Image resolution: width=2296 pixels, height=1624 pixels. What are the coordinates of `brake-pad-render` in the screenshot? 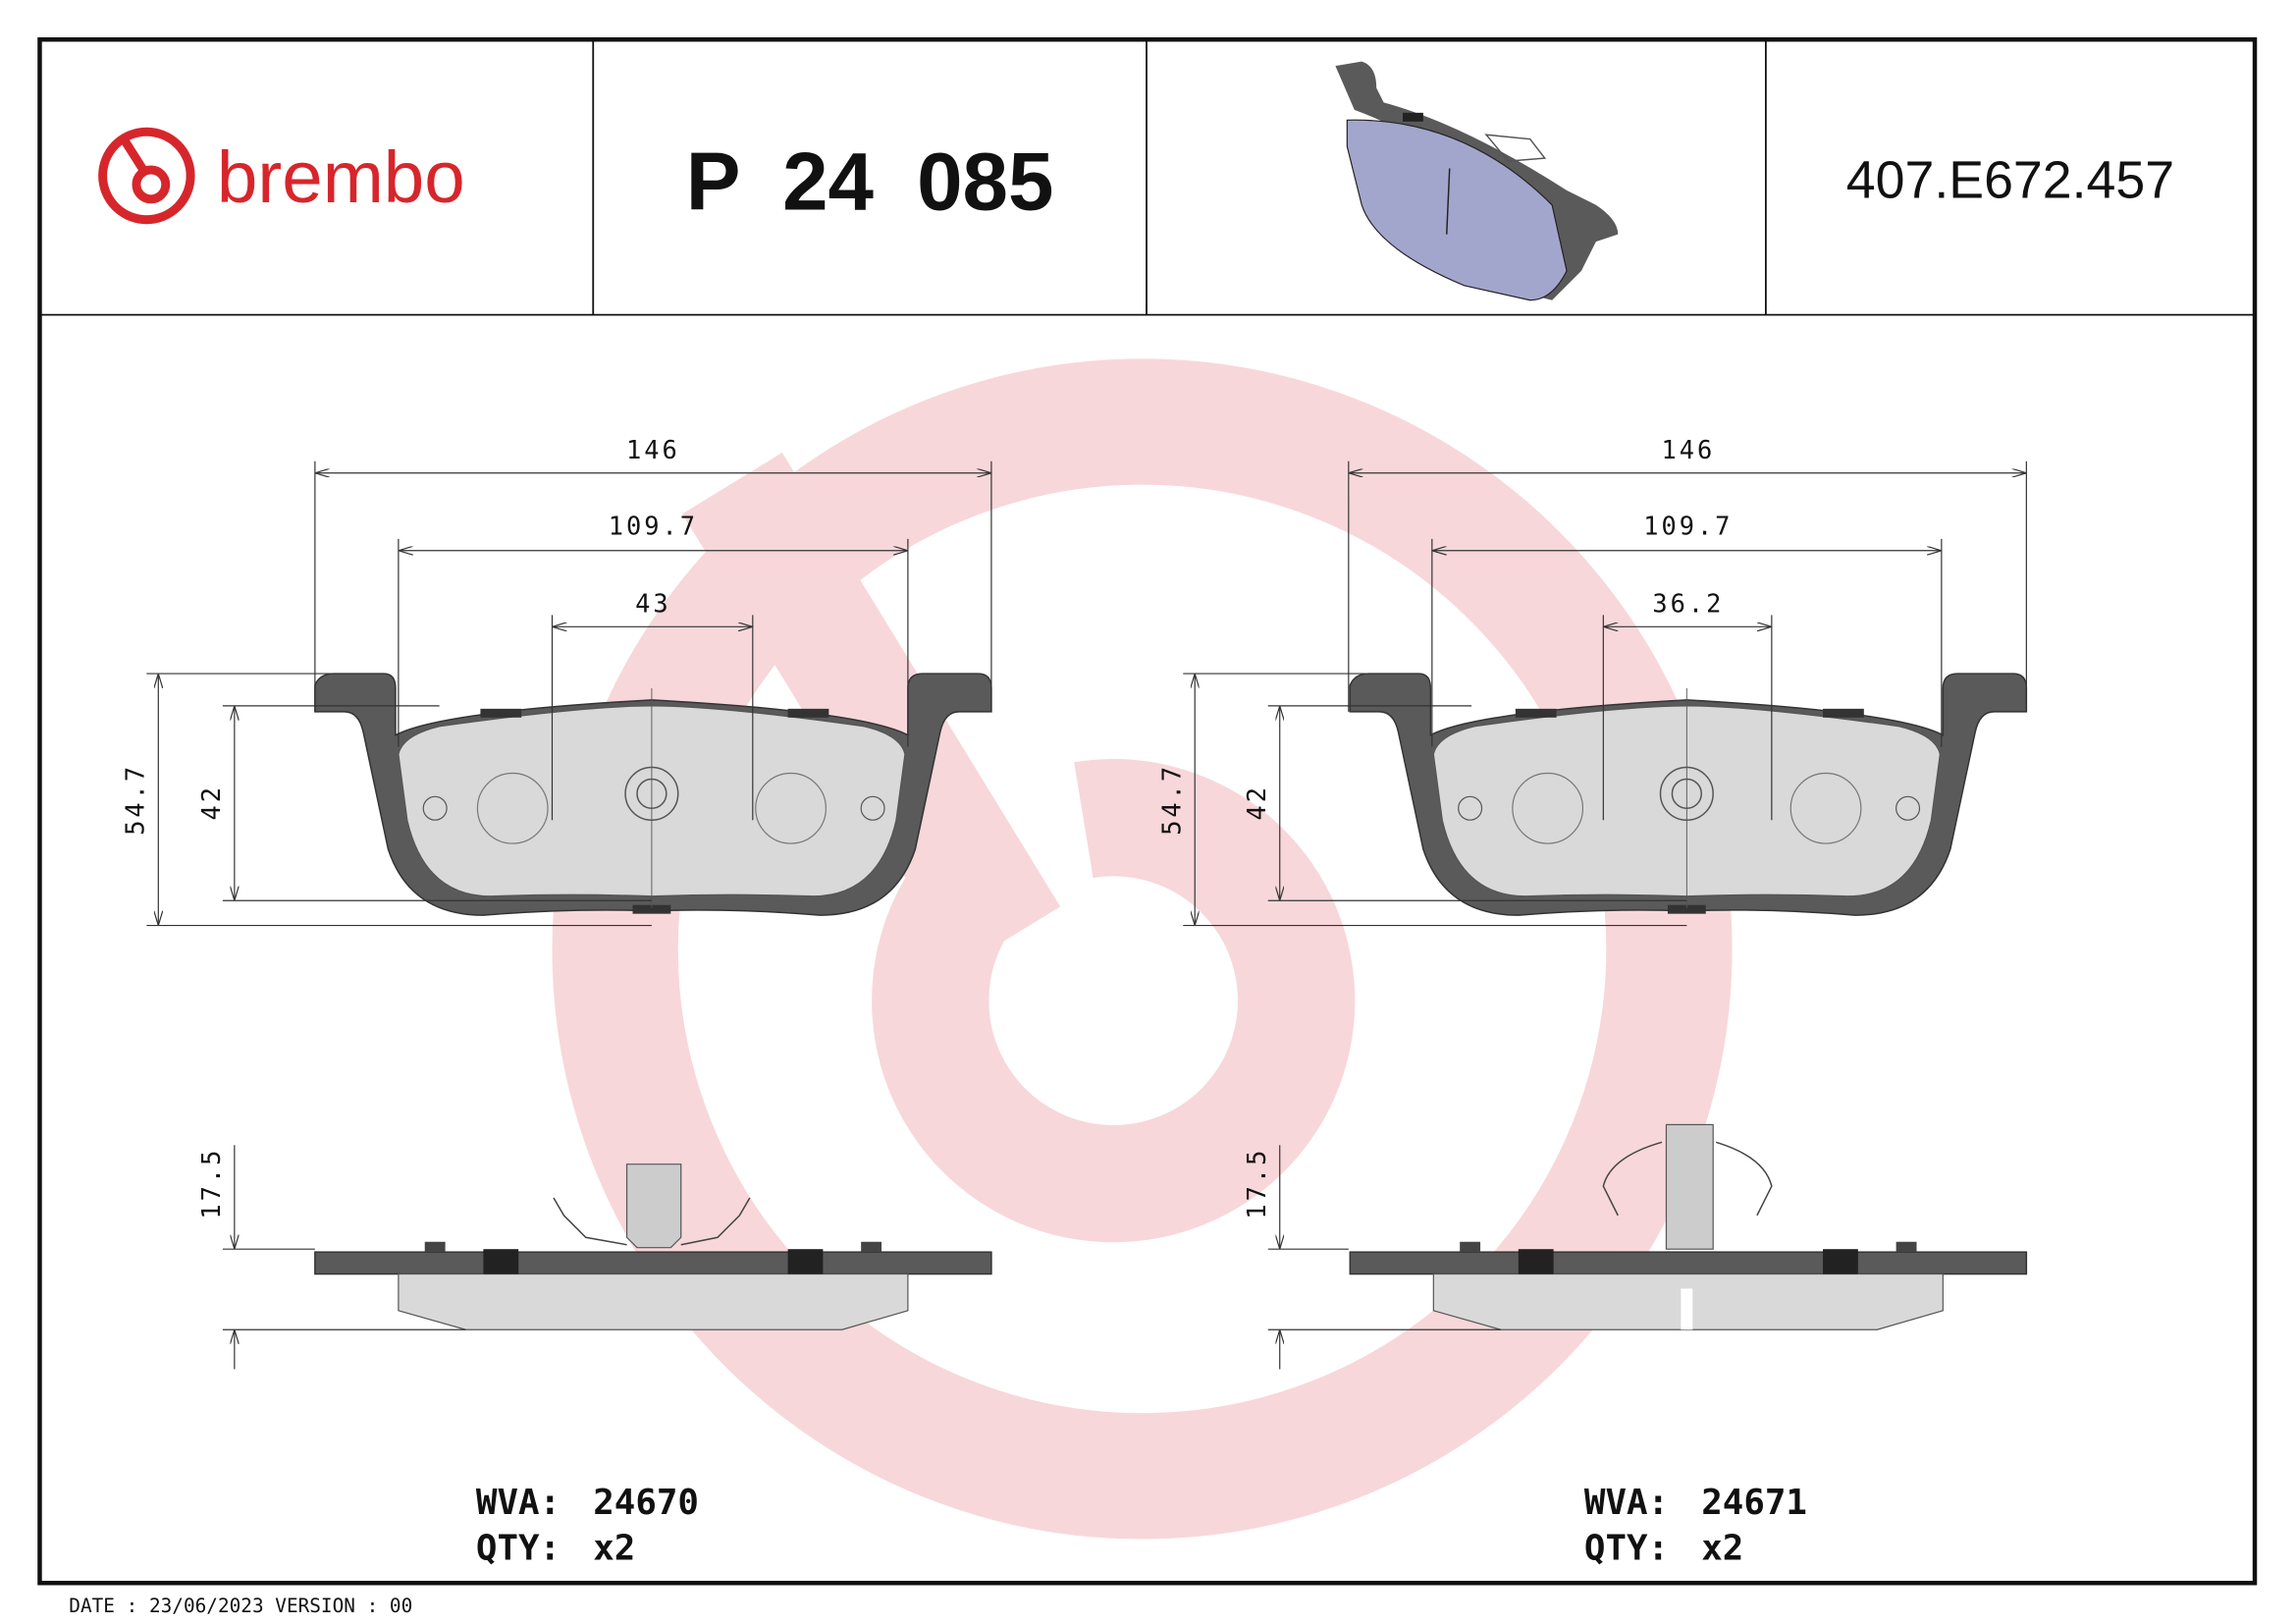 It's located at (1477, 181).